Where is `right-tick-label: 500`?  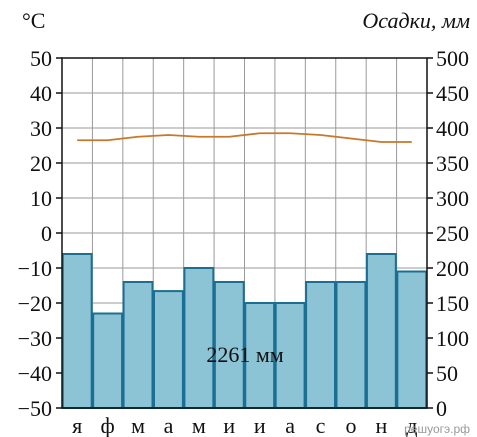 right-tick-label: 500 is located at coordinates (452, 58).